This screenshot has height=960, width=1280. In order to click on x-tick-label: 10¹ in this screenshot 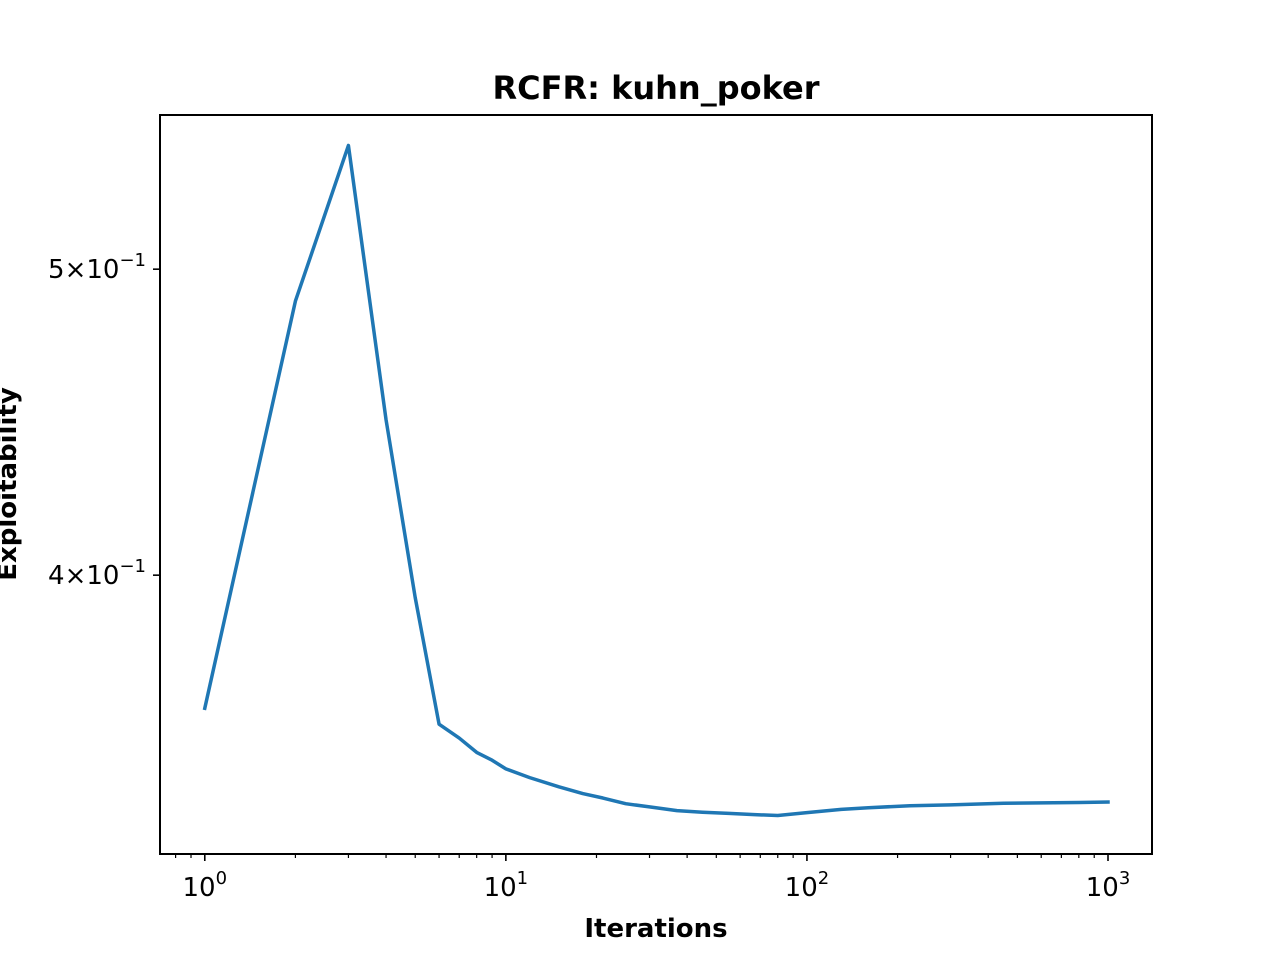, I will do `click(506, 885)`.